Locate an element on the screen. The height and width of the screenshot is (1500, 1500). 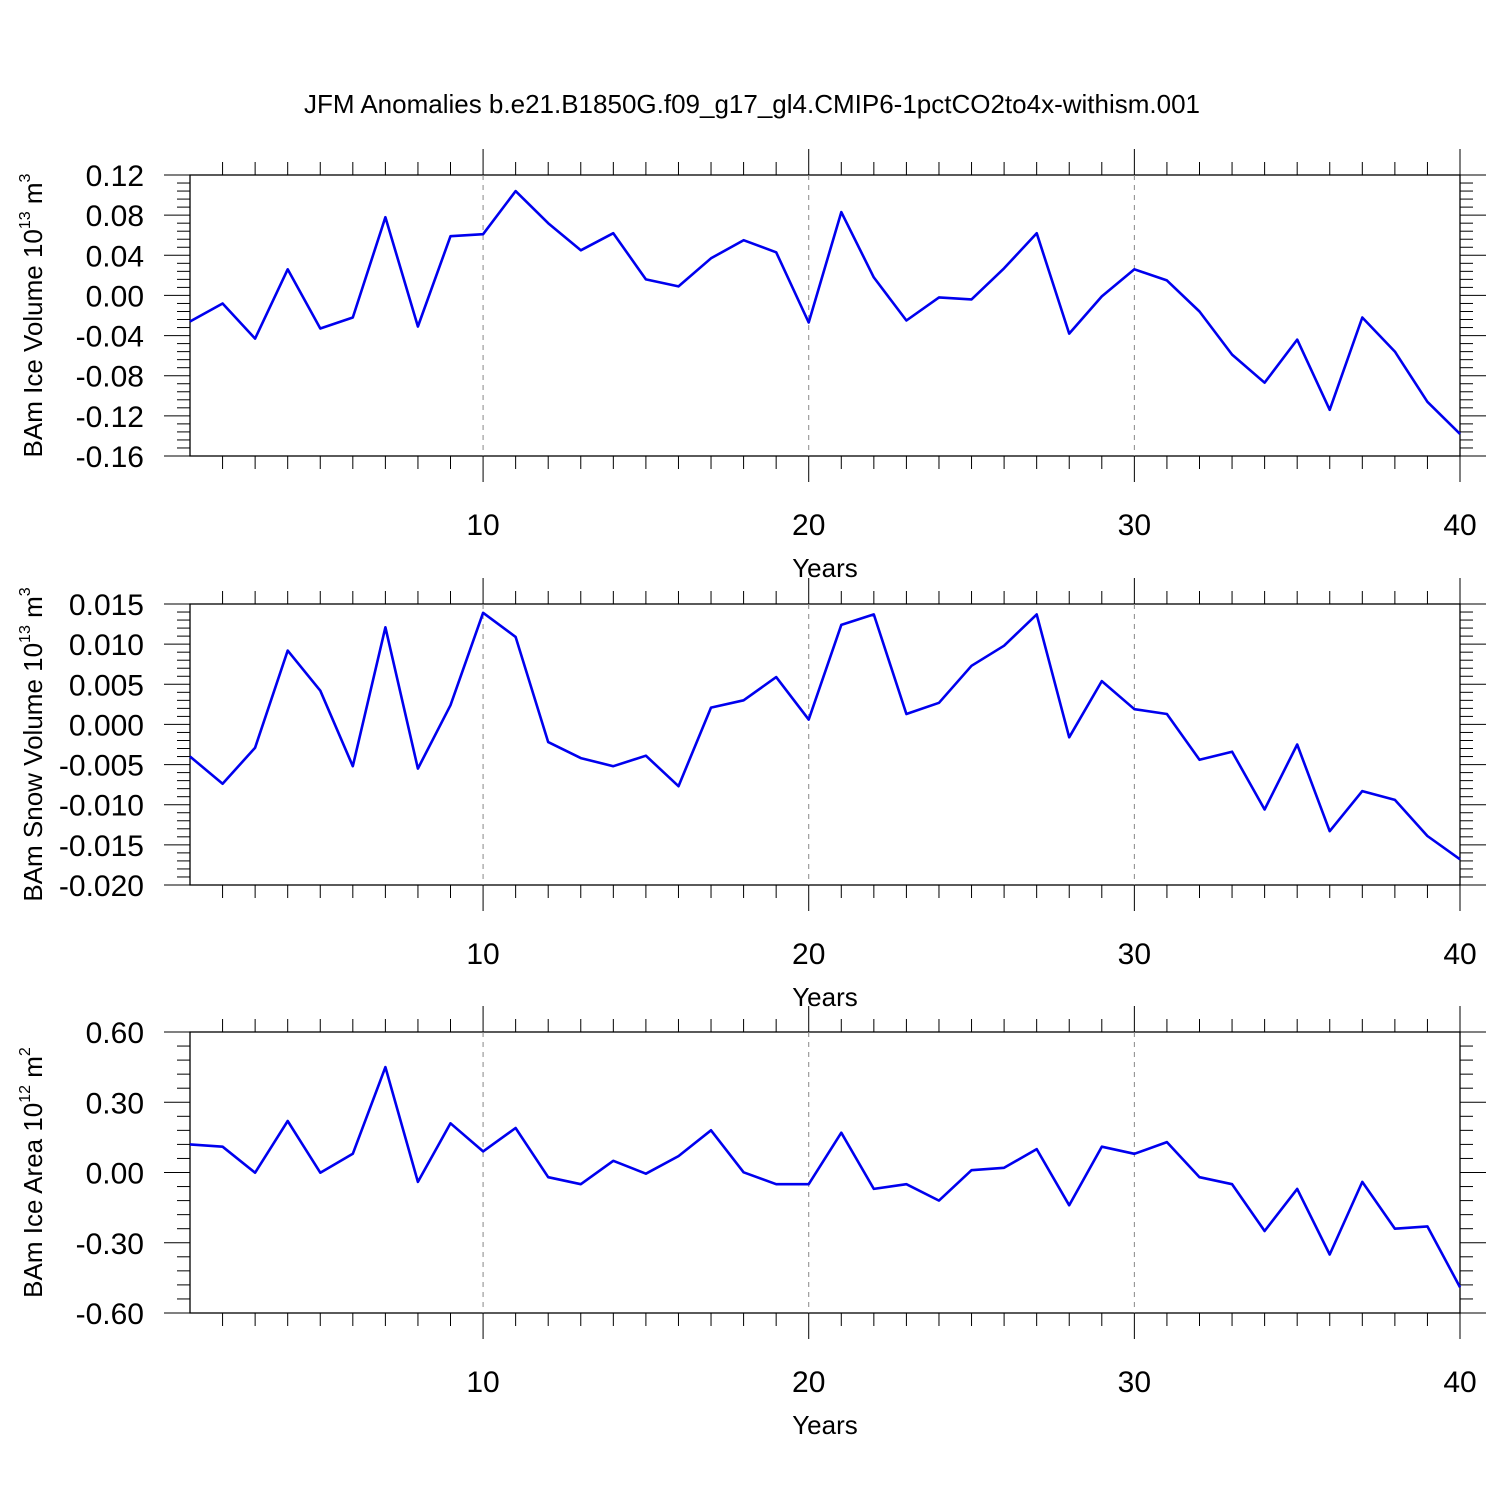
y-axis-label-exponent: 12 is located at coordinates (25, 1094).